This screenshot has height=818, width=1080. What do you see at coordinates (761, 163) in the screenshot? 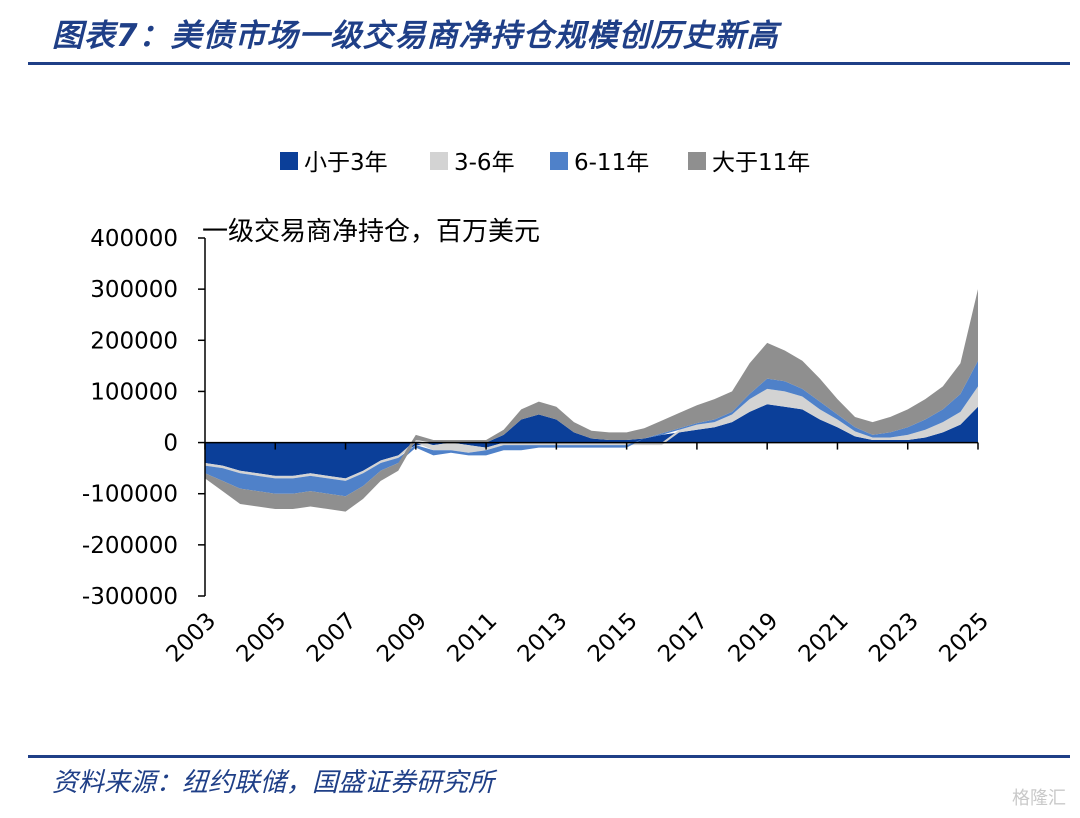
I see `legend-label-gt11: 大于11年` at bounding box center [761, 163].